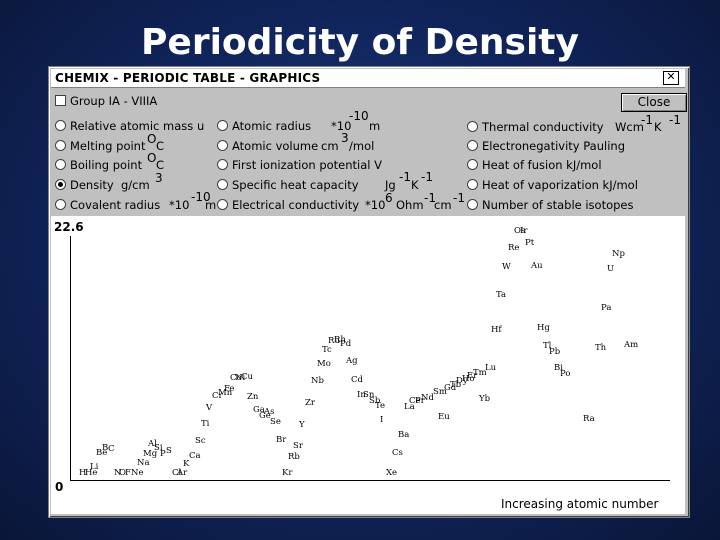  I want to click on data-point-pd: Pd, so click(346, 344).